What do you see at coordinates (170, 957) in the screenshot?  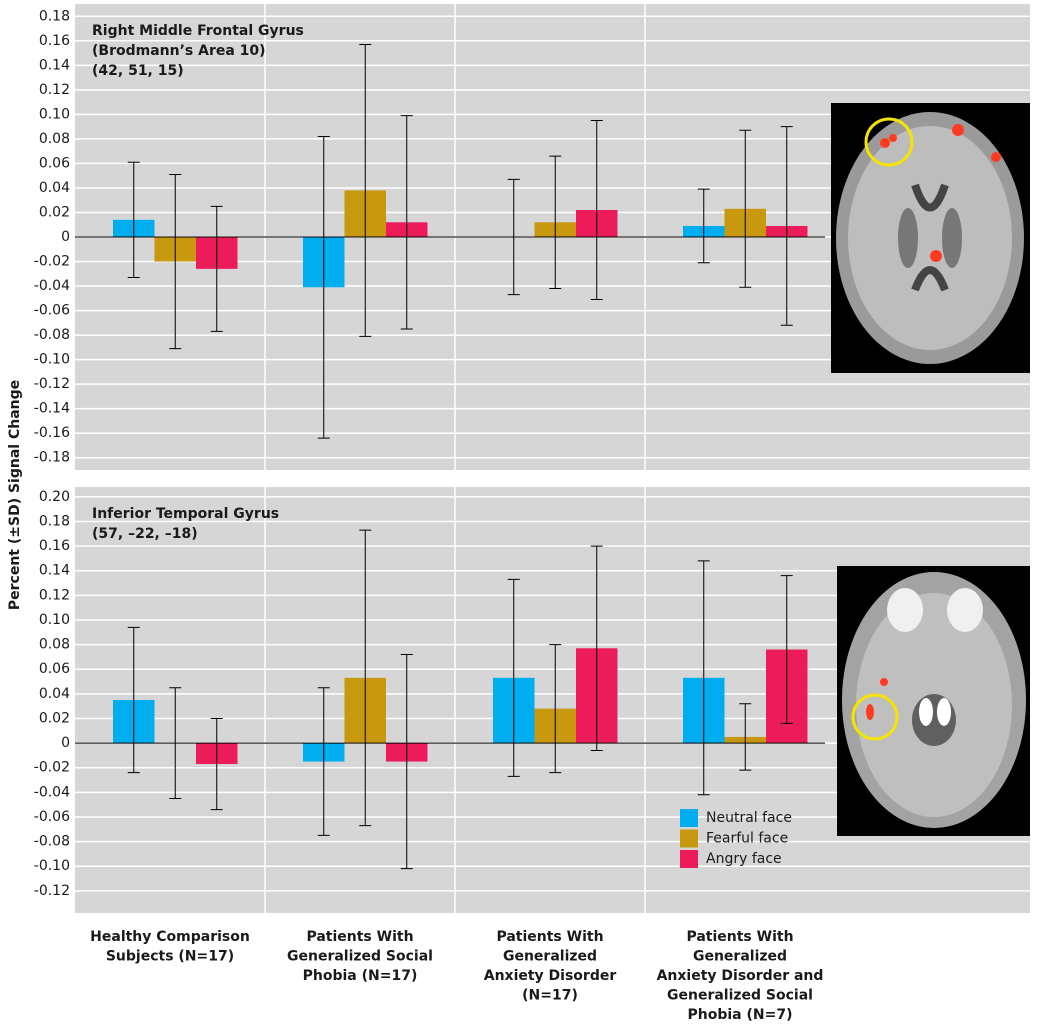 I see `x-tick-label: Subjects (N=17)` at bounding box center [170, 957].